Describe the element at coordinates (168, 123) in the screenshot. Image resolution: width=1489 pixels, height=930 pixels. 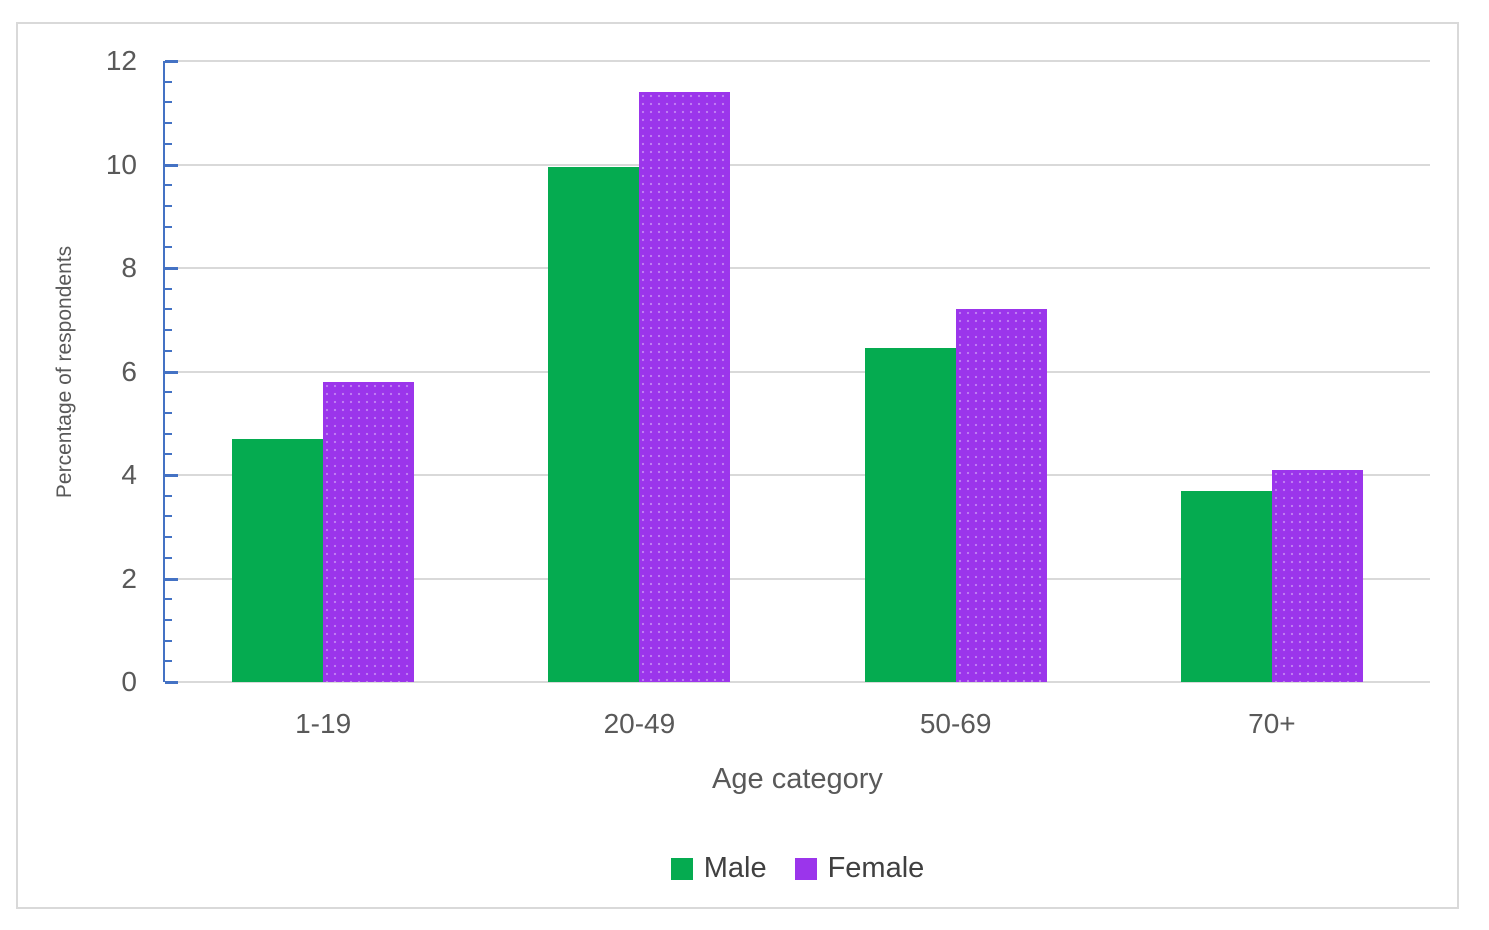
I see `minor-tick-y-10.8` at that location.